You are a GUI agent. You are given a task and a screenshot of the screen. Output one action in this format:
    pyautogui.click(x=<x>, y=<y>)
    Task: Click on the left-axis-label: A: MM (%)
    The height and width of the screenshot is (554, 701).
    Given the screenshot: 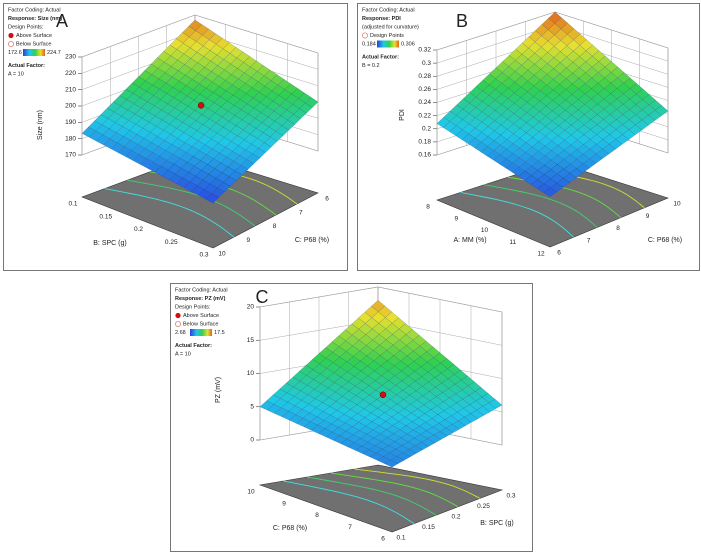 What is the action you would take?
    pyautogui.click(x=469, y=240)
    